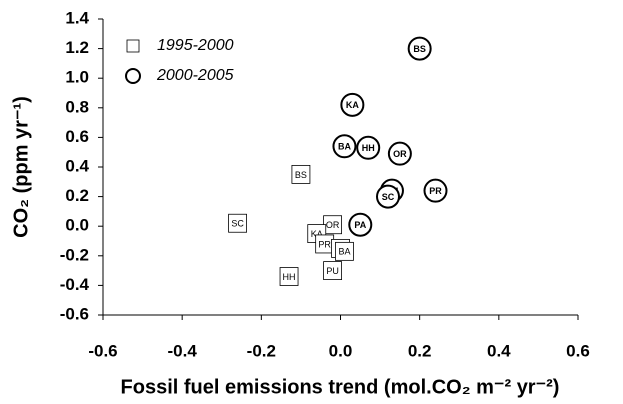 This screenshot has width=623, height=404. What do you see at coordinates (341, 350) in the screenshot?
I see `x-tick-label: 0.0` at bounding box center [341, 350].